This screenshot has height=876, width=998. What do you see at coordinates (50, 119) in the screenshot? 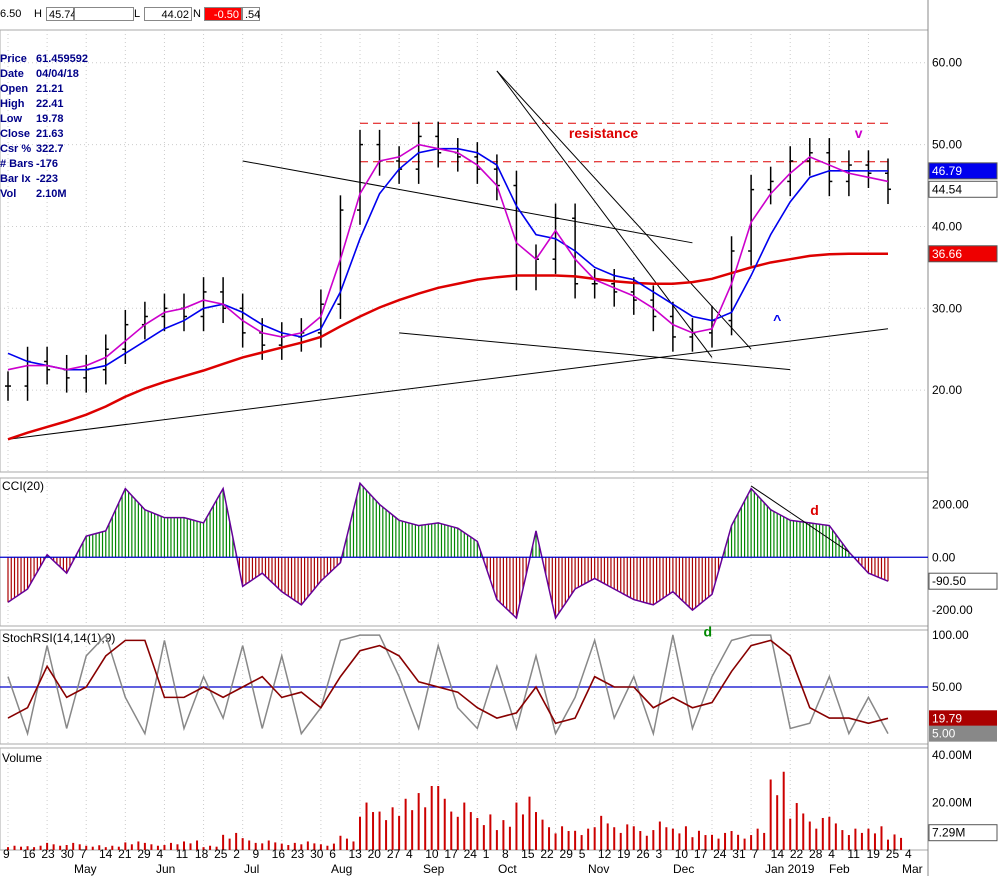
I see `info-value: 19.78` at bounding box center [50, 119].